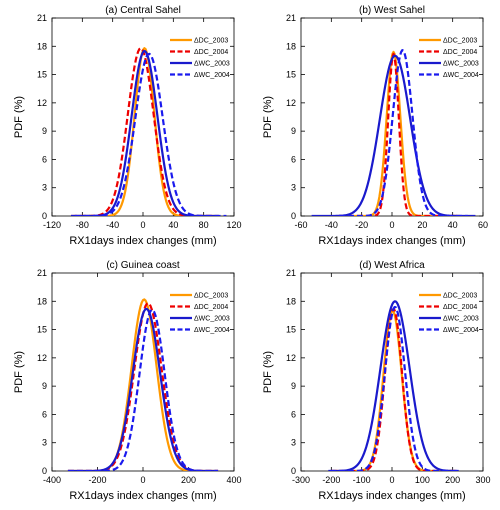 The height and width of the screenshot is (510, 500). I want to click on x-tick-label: 400, so click(233, 480).